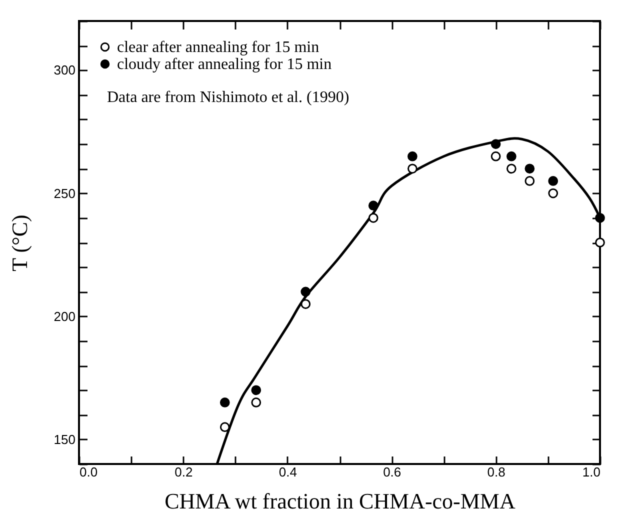 The height and width of the screenshot is (524, 643). What do you see at coordinates (218, 47) in the screenshot?
I see `legend-label: clear after annealing for 15 min` at bounding box center [218, 47].